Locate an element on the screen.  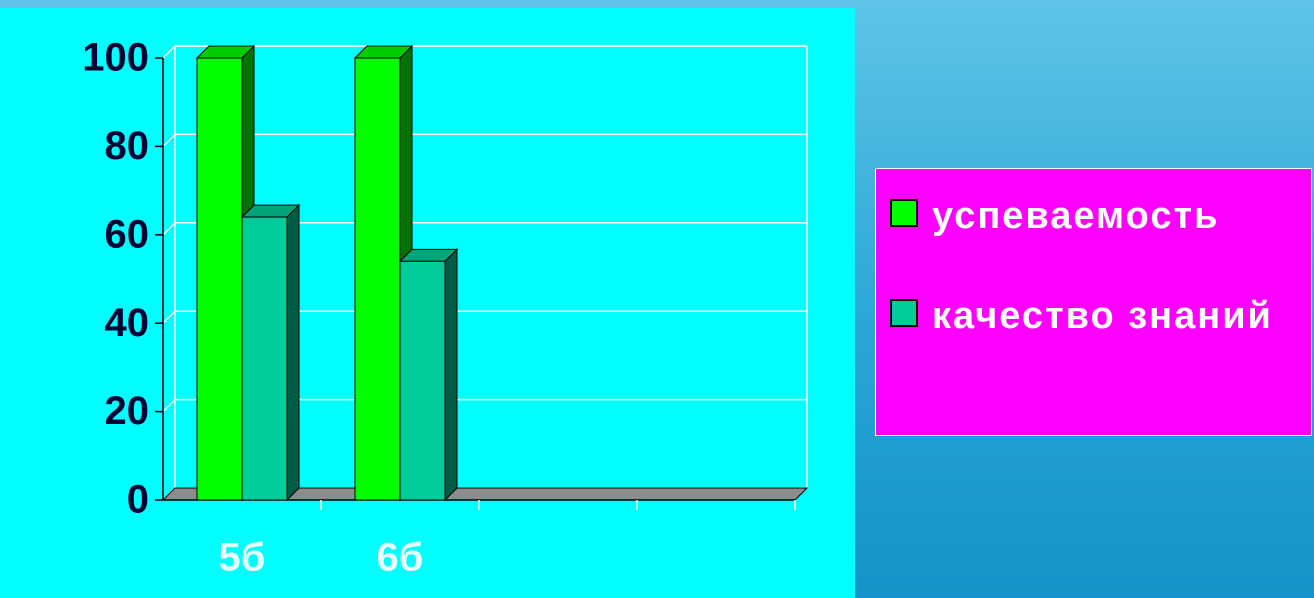
legend-label: качество знаний is located at coordinates (1102, 316).